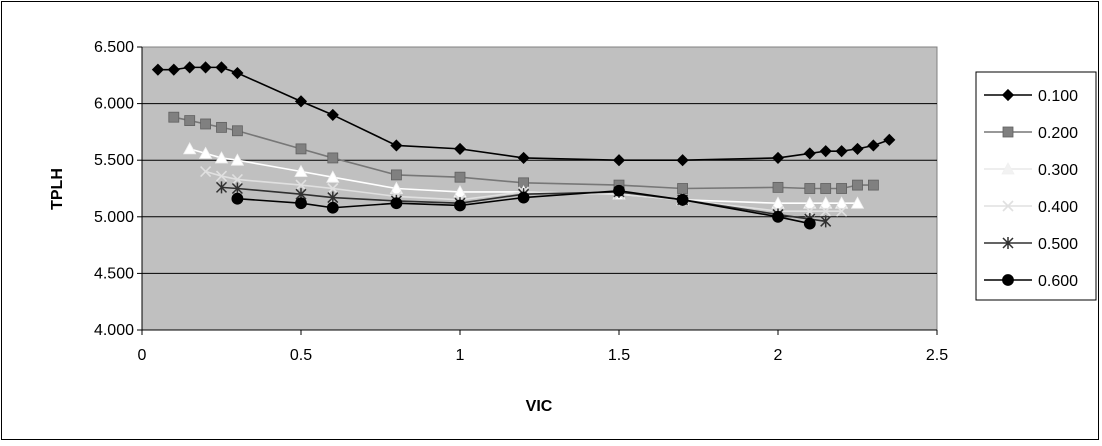  Describe the element at coordinates (1058, 244) in the screenshot. I see `legend-label: 0.500` at that location.